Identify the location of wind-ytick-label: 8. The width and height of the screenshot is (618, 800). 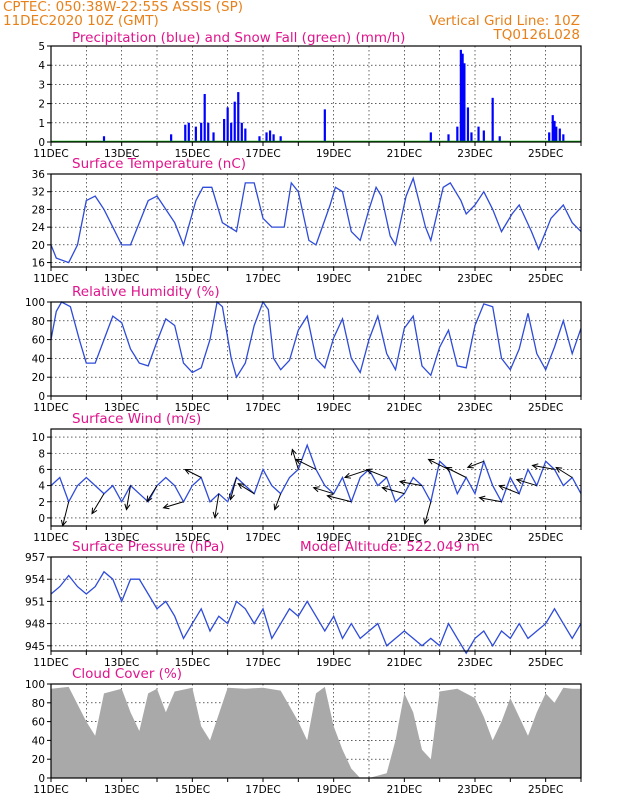
(41, 454).